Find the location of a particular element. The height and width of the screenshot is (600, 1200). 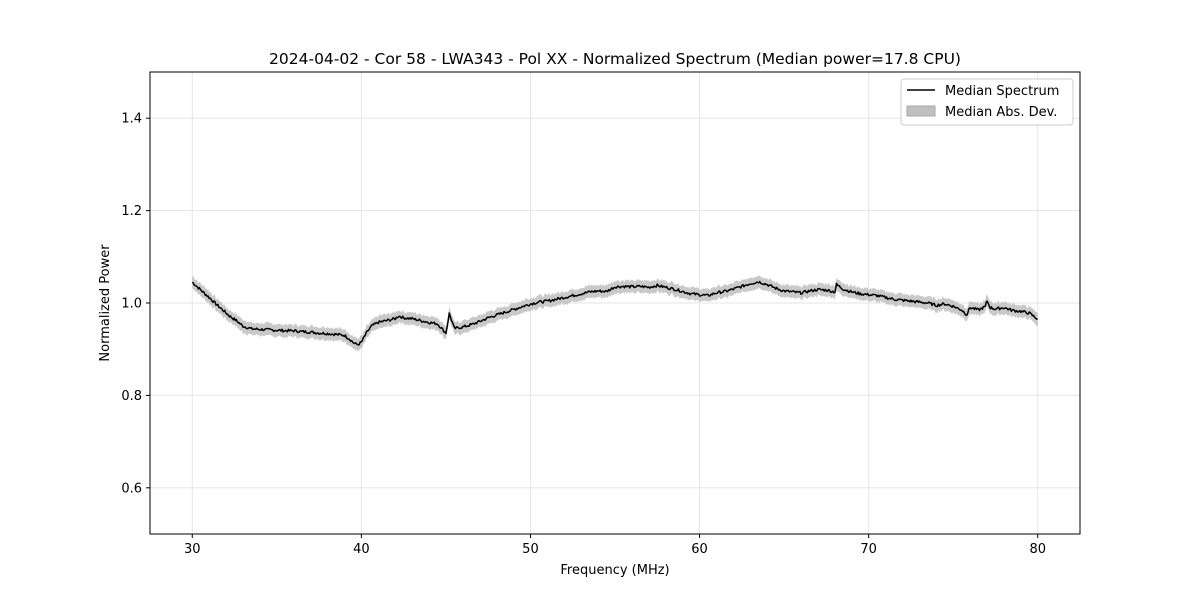

legend-mad-swatch is located at coordinates (921, 111).